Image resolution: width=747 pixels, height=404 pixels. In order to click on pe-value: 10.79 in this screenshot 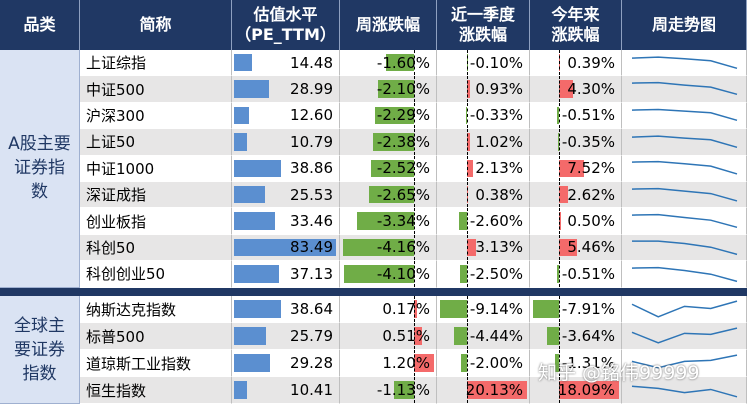, I will do `click(311, 141)`.